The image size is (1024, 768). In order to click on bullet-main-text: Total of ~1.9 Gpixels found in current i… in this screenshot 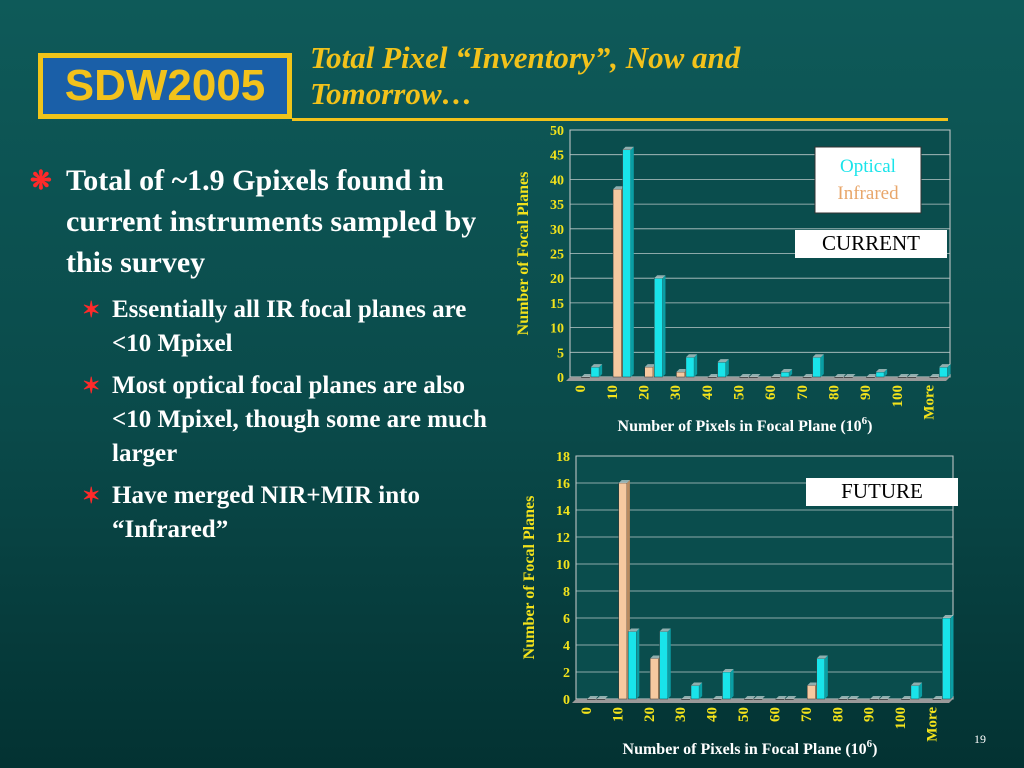, I will do `click(271, 221)`.